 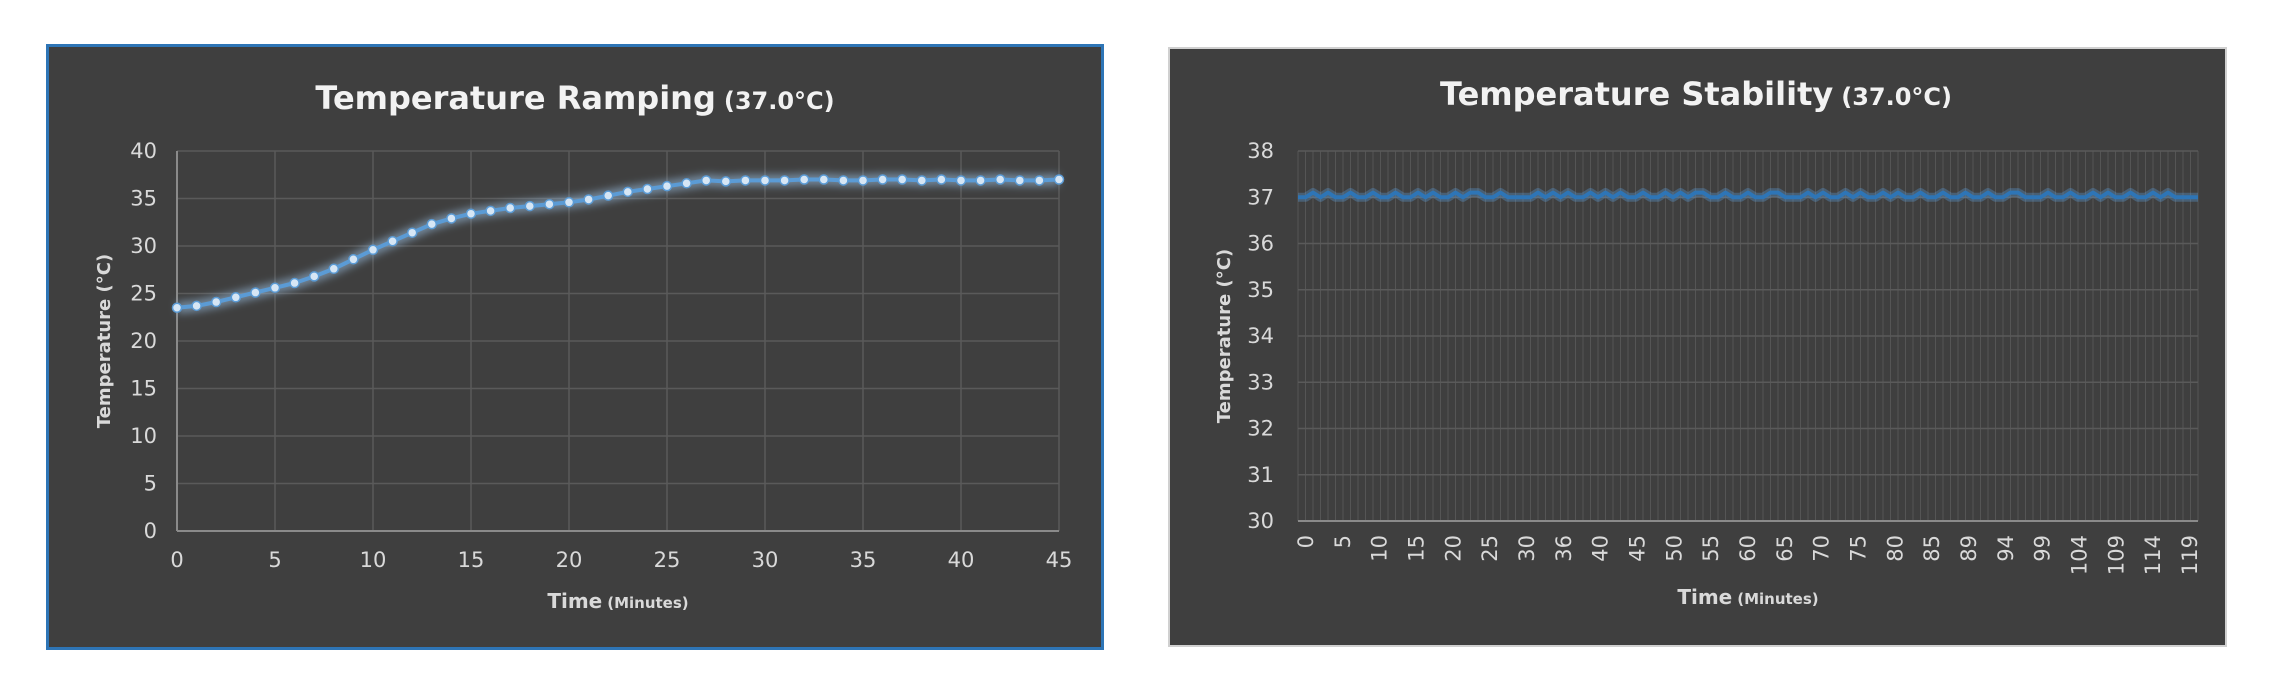 What do you see at coordinates (143, 341) in the screenshot?
I see `y-tick-label: 20` at bounding box center [143, 341].